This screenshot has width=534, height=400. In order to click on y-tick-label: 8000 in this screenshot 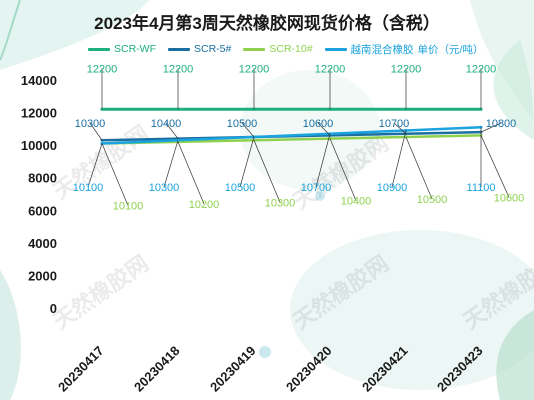, I will do `click(42, 178)`.